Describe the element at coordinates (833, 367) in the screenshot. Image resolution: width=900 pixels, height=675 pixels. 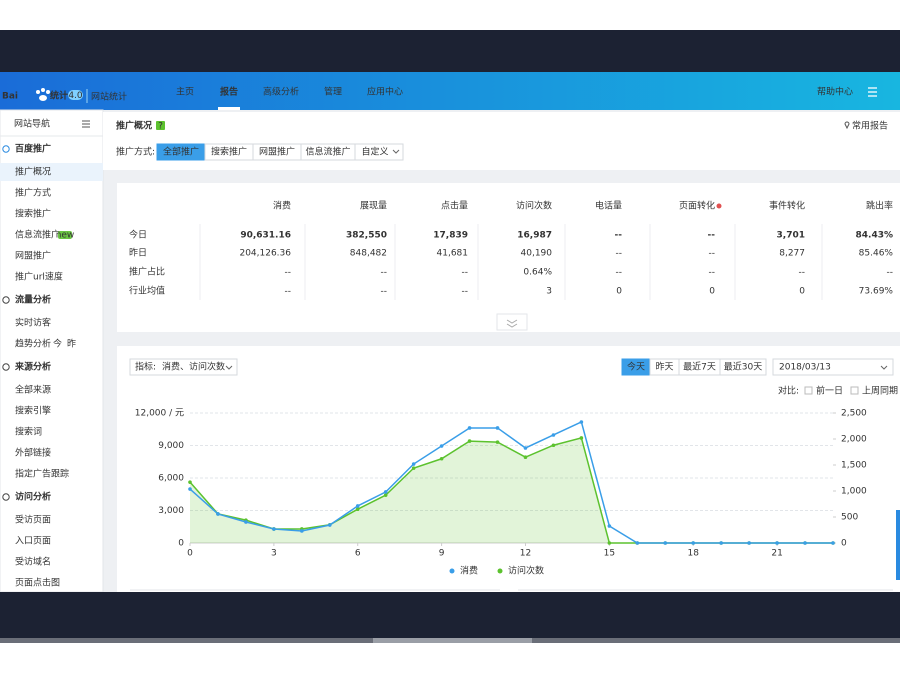
I see `date-select` at that location.